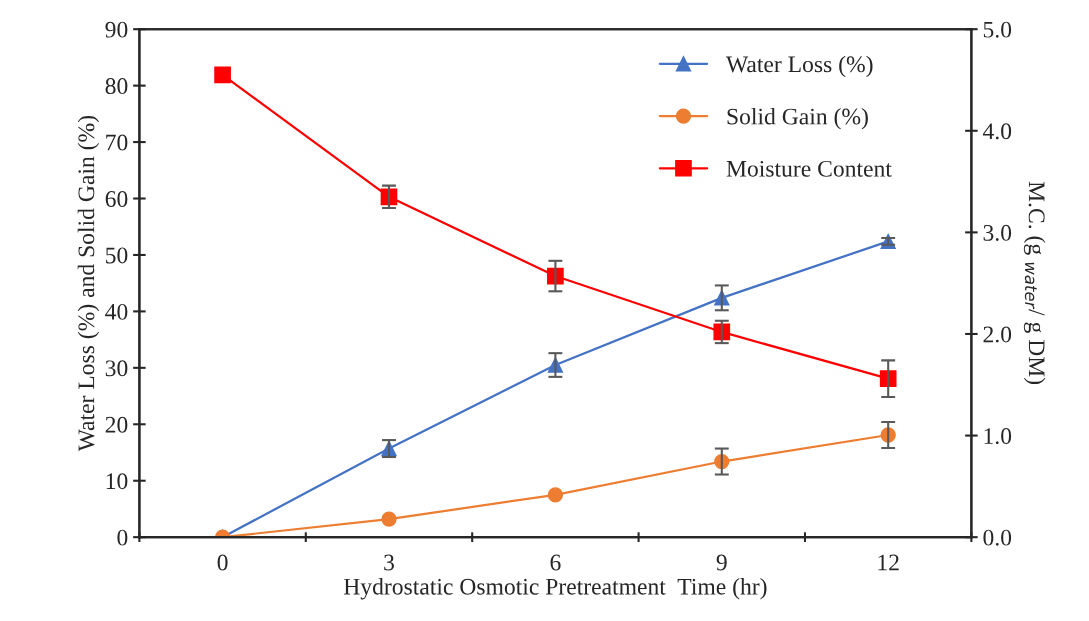 The image size is (1089, 621). What do you see at coordinates (116, 199) in the screenshot?
I see `y-tick-label: 60` at bounding box center [116, 199].